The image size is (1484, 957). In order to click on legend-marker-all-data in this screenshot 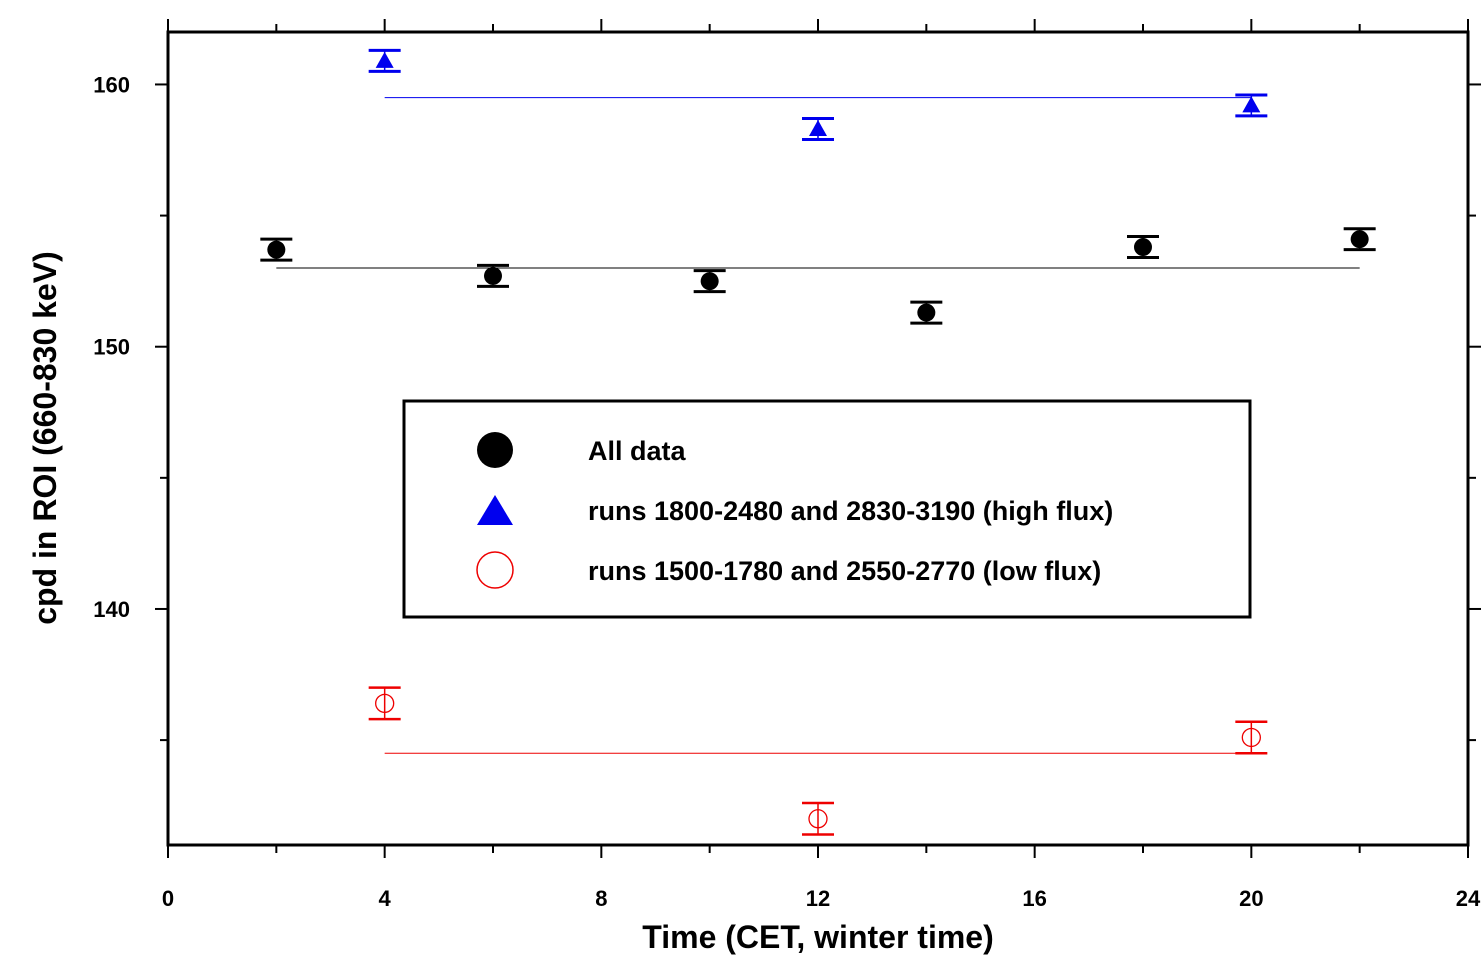, I will do `click(495, 450)`.